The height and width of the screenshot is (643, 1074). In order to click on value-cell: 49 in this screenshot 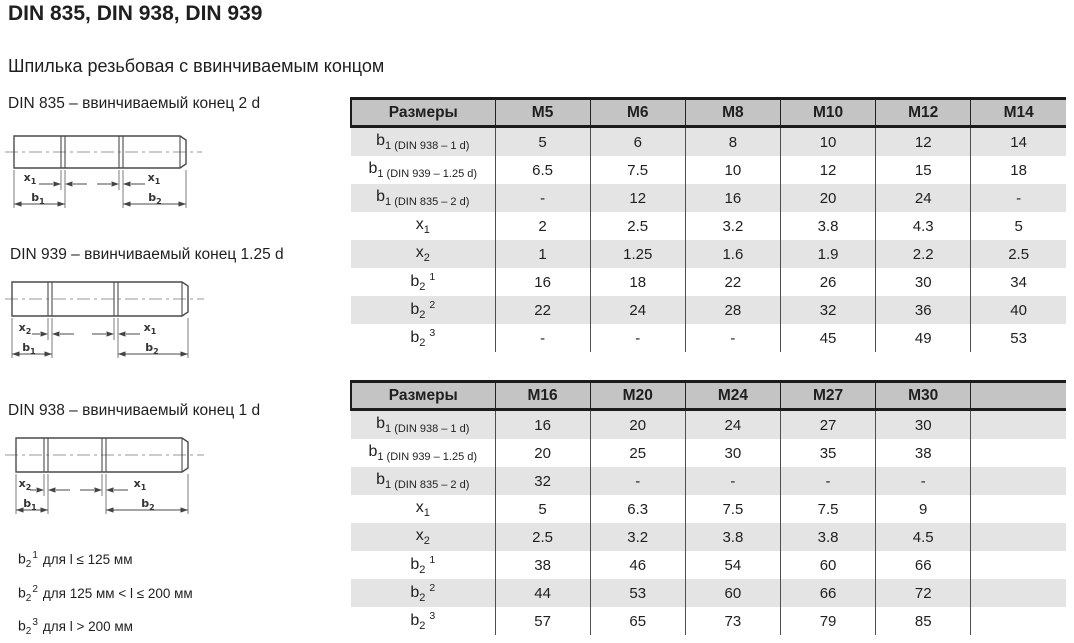, I will do `click(923, 338)`.